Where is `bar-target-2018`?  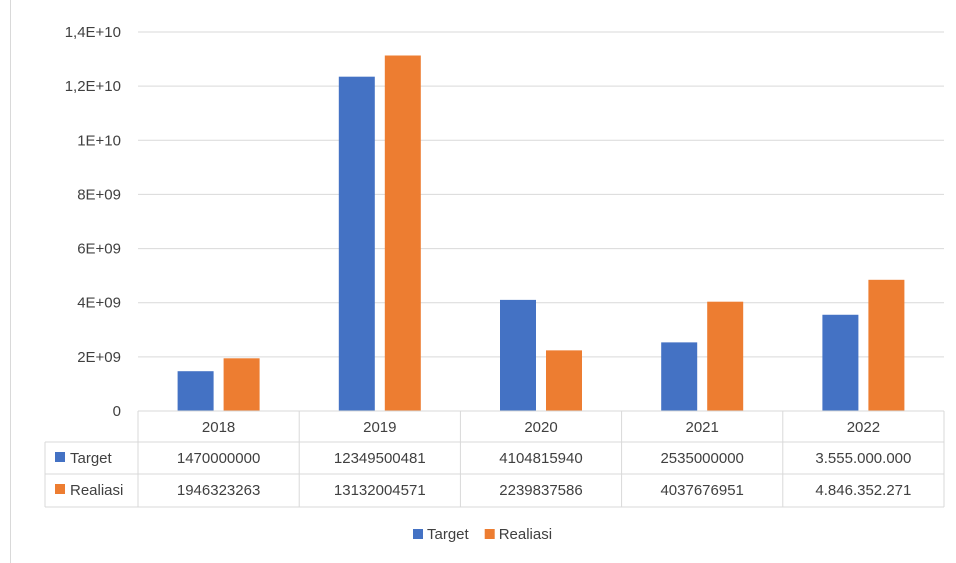
bar-target-2018 is located at coordinates (195, 391).